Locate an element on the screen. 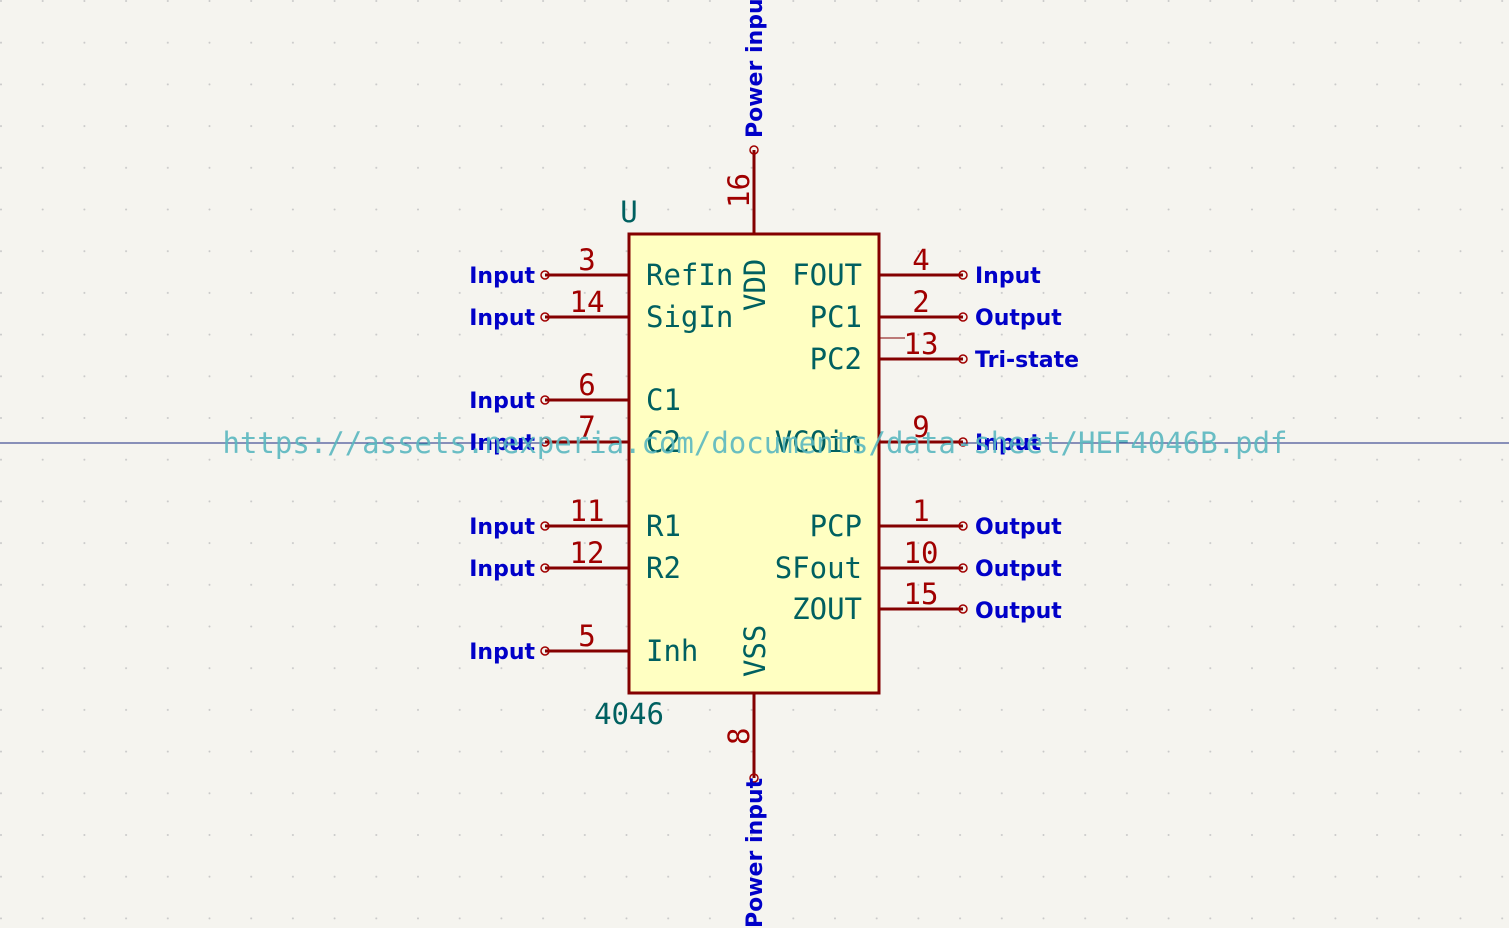 This screenshot has width=1509, height=928. etype-pin-1: Output is located at coordinates (1018, 527).